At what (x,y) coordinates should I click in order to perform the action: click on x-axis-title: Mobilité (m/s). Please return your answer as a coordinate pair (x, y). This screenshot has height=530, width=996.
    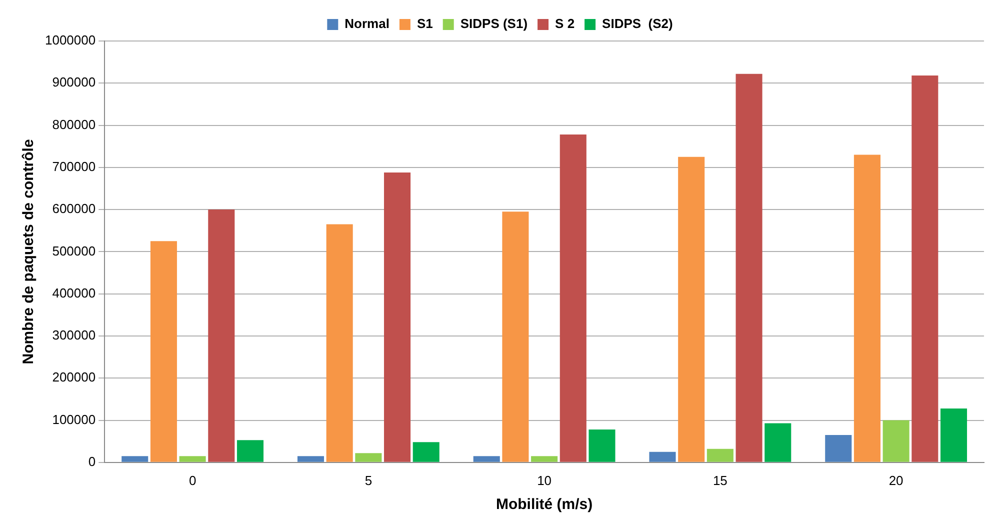
    Looking at the image, I should click on (544, 505).